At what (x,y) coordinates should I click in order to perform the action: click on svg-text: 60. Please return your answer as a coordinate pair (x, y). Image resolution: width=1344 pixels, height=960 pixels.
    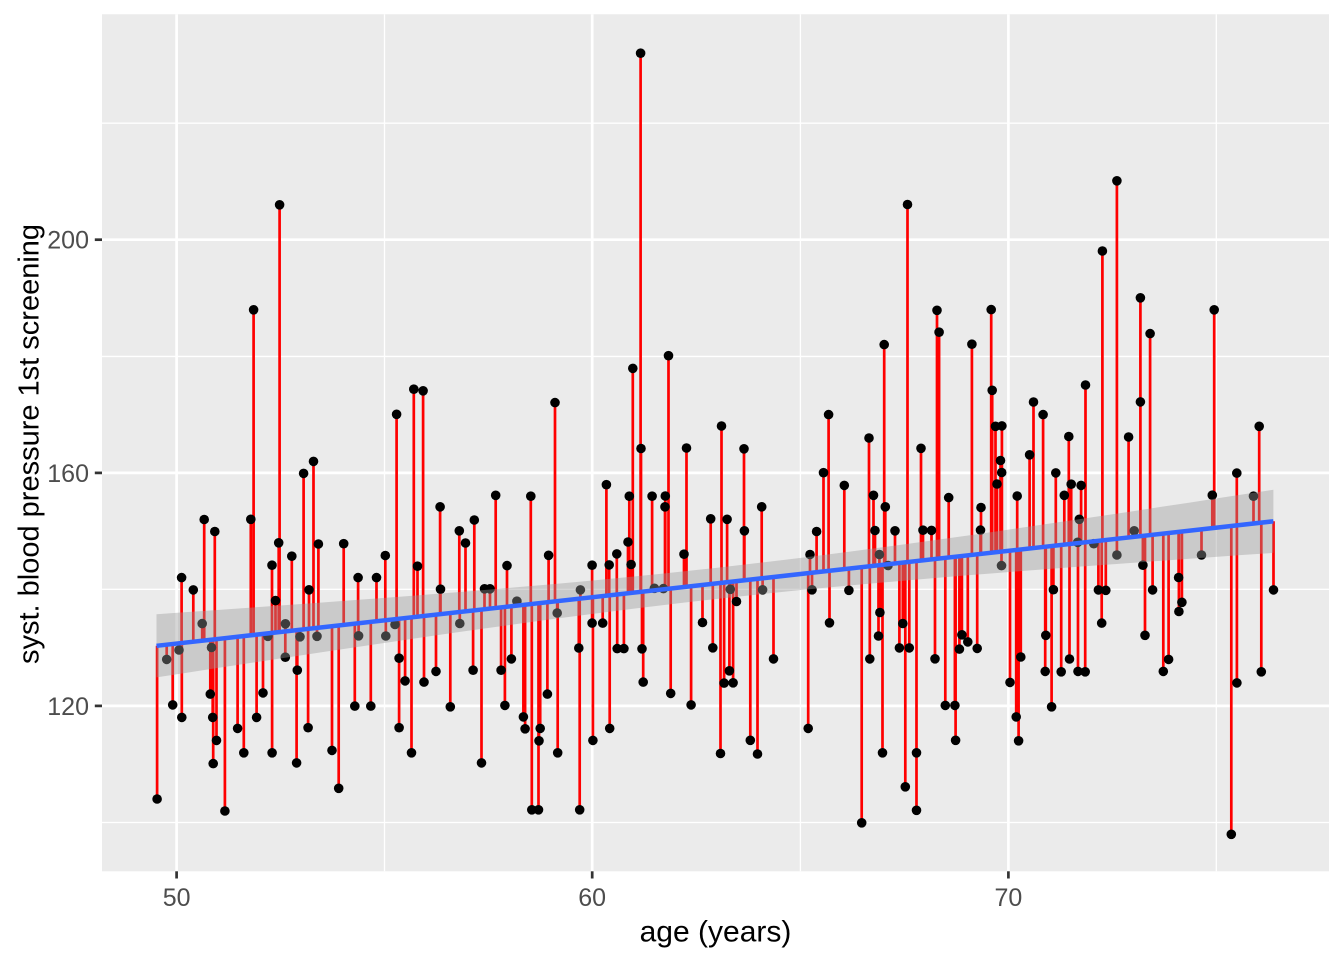
    Looking at the image, I should click on (592, 898).